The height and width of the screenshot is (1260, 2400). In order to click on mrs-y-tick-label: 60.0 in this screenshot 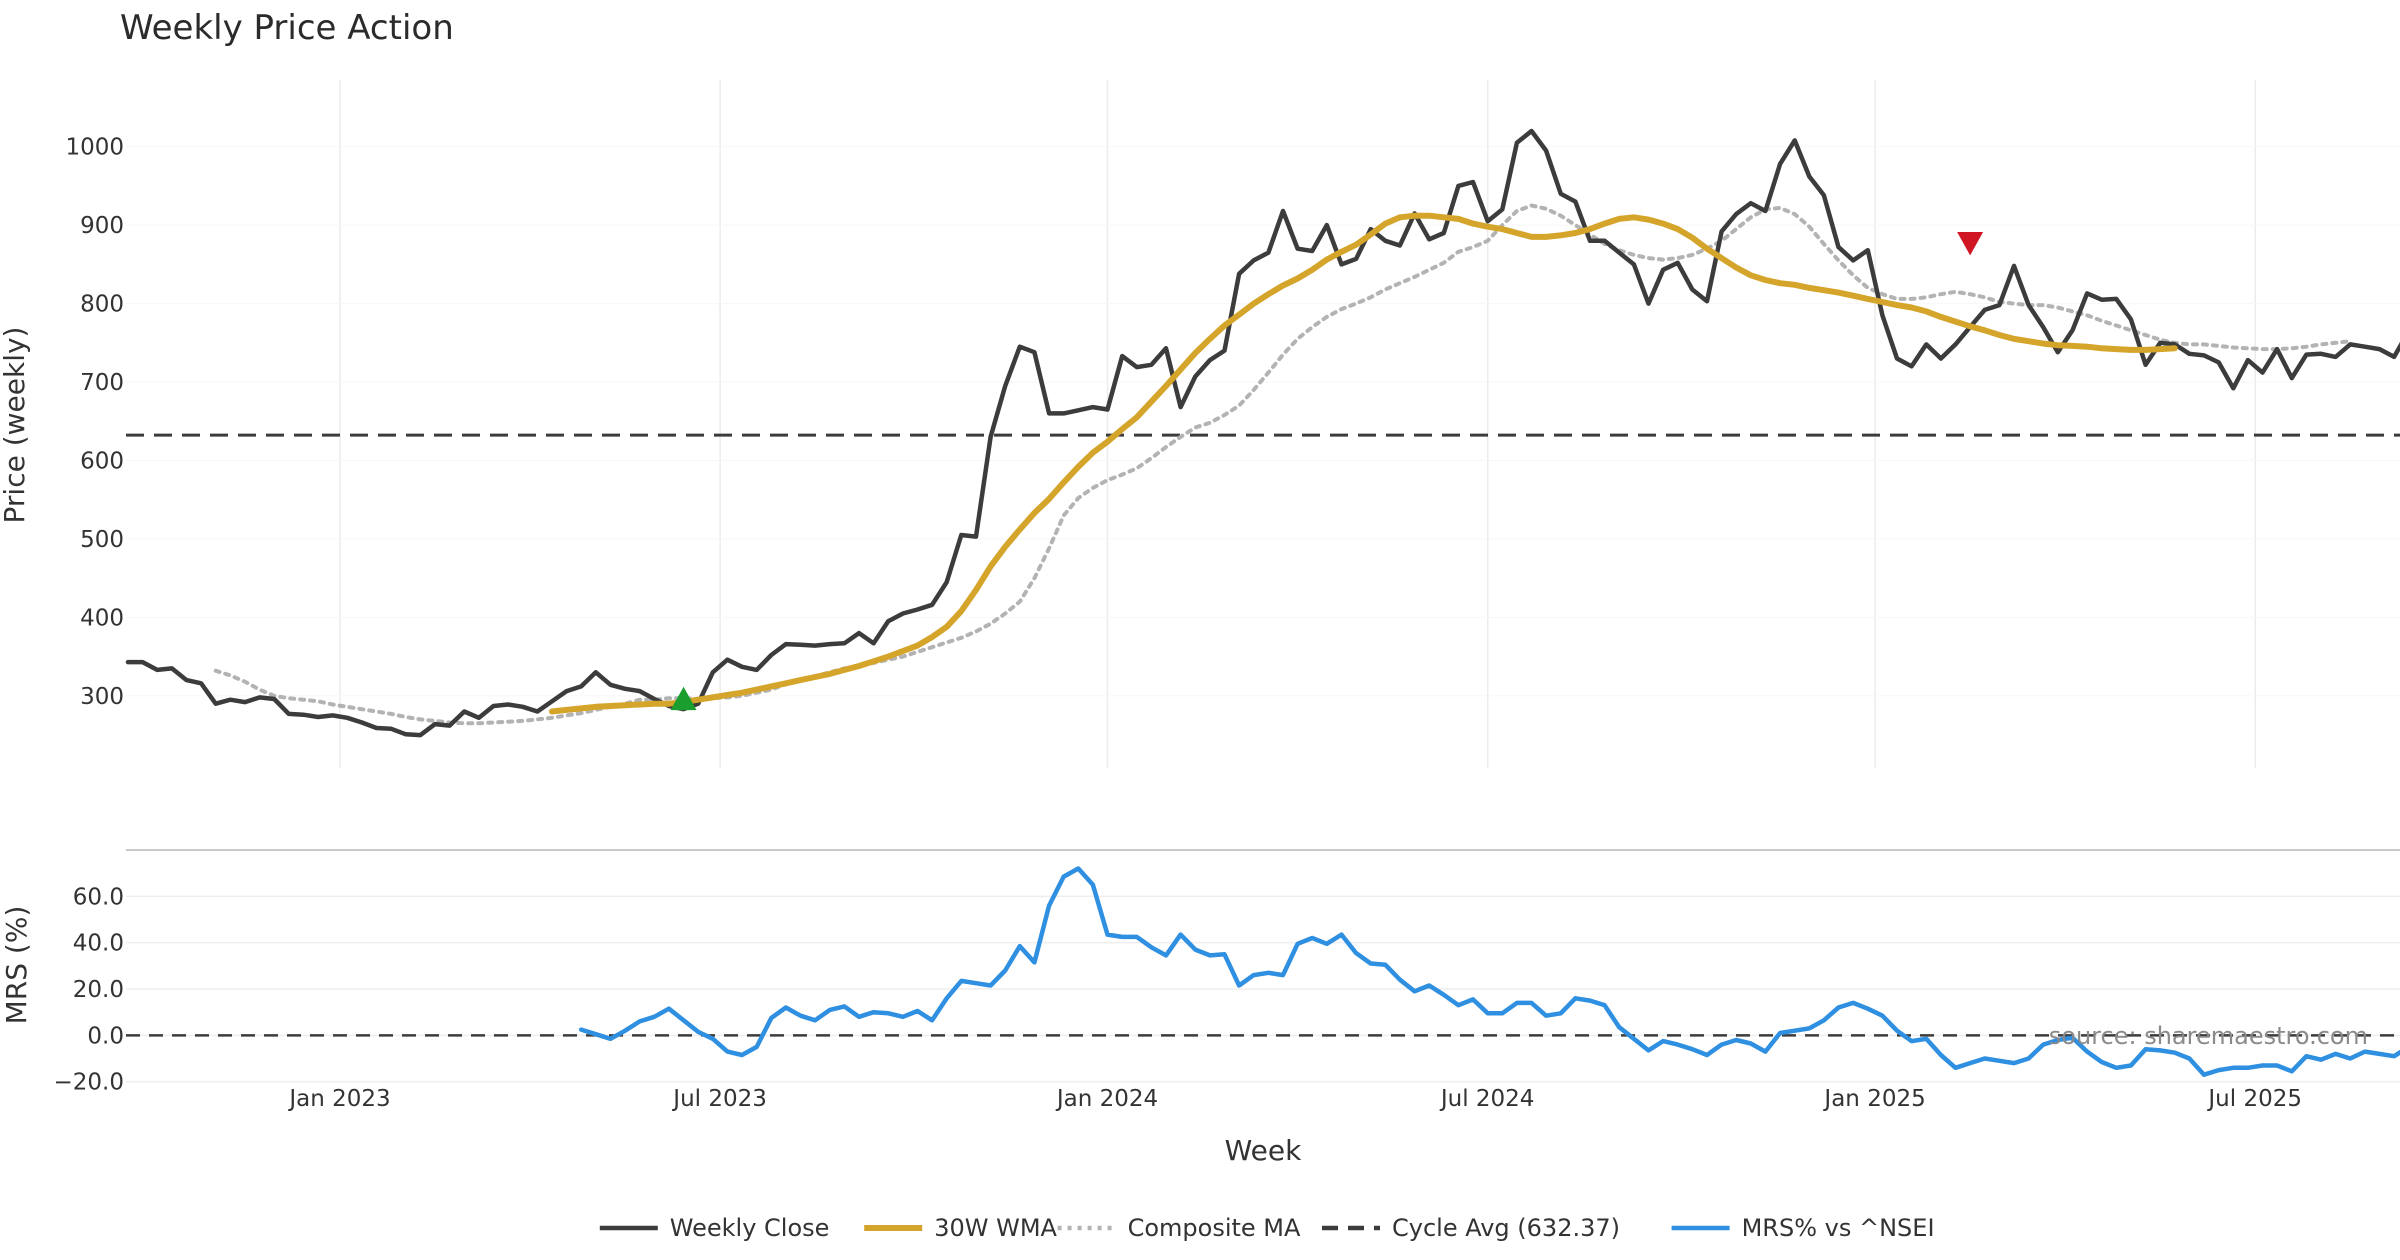, I will do `click(98, 897)`.